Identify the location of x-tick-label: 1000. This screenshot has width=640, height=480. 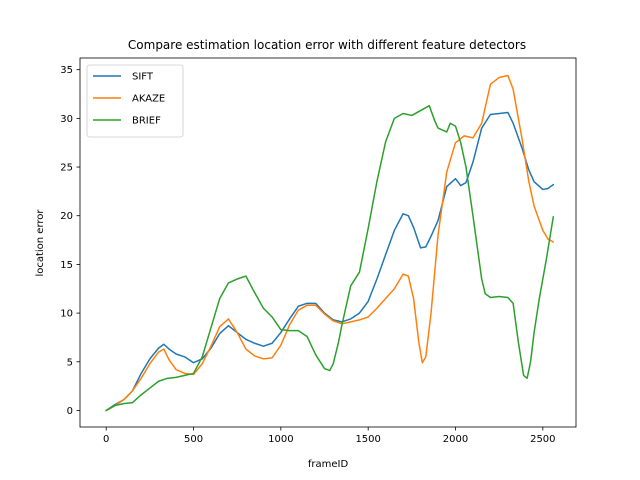
(280, 439).